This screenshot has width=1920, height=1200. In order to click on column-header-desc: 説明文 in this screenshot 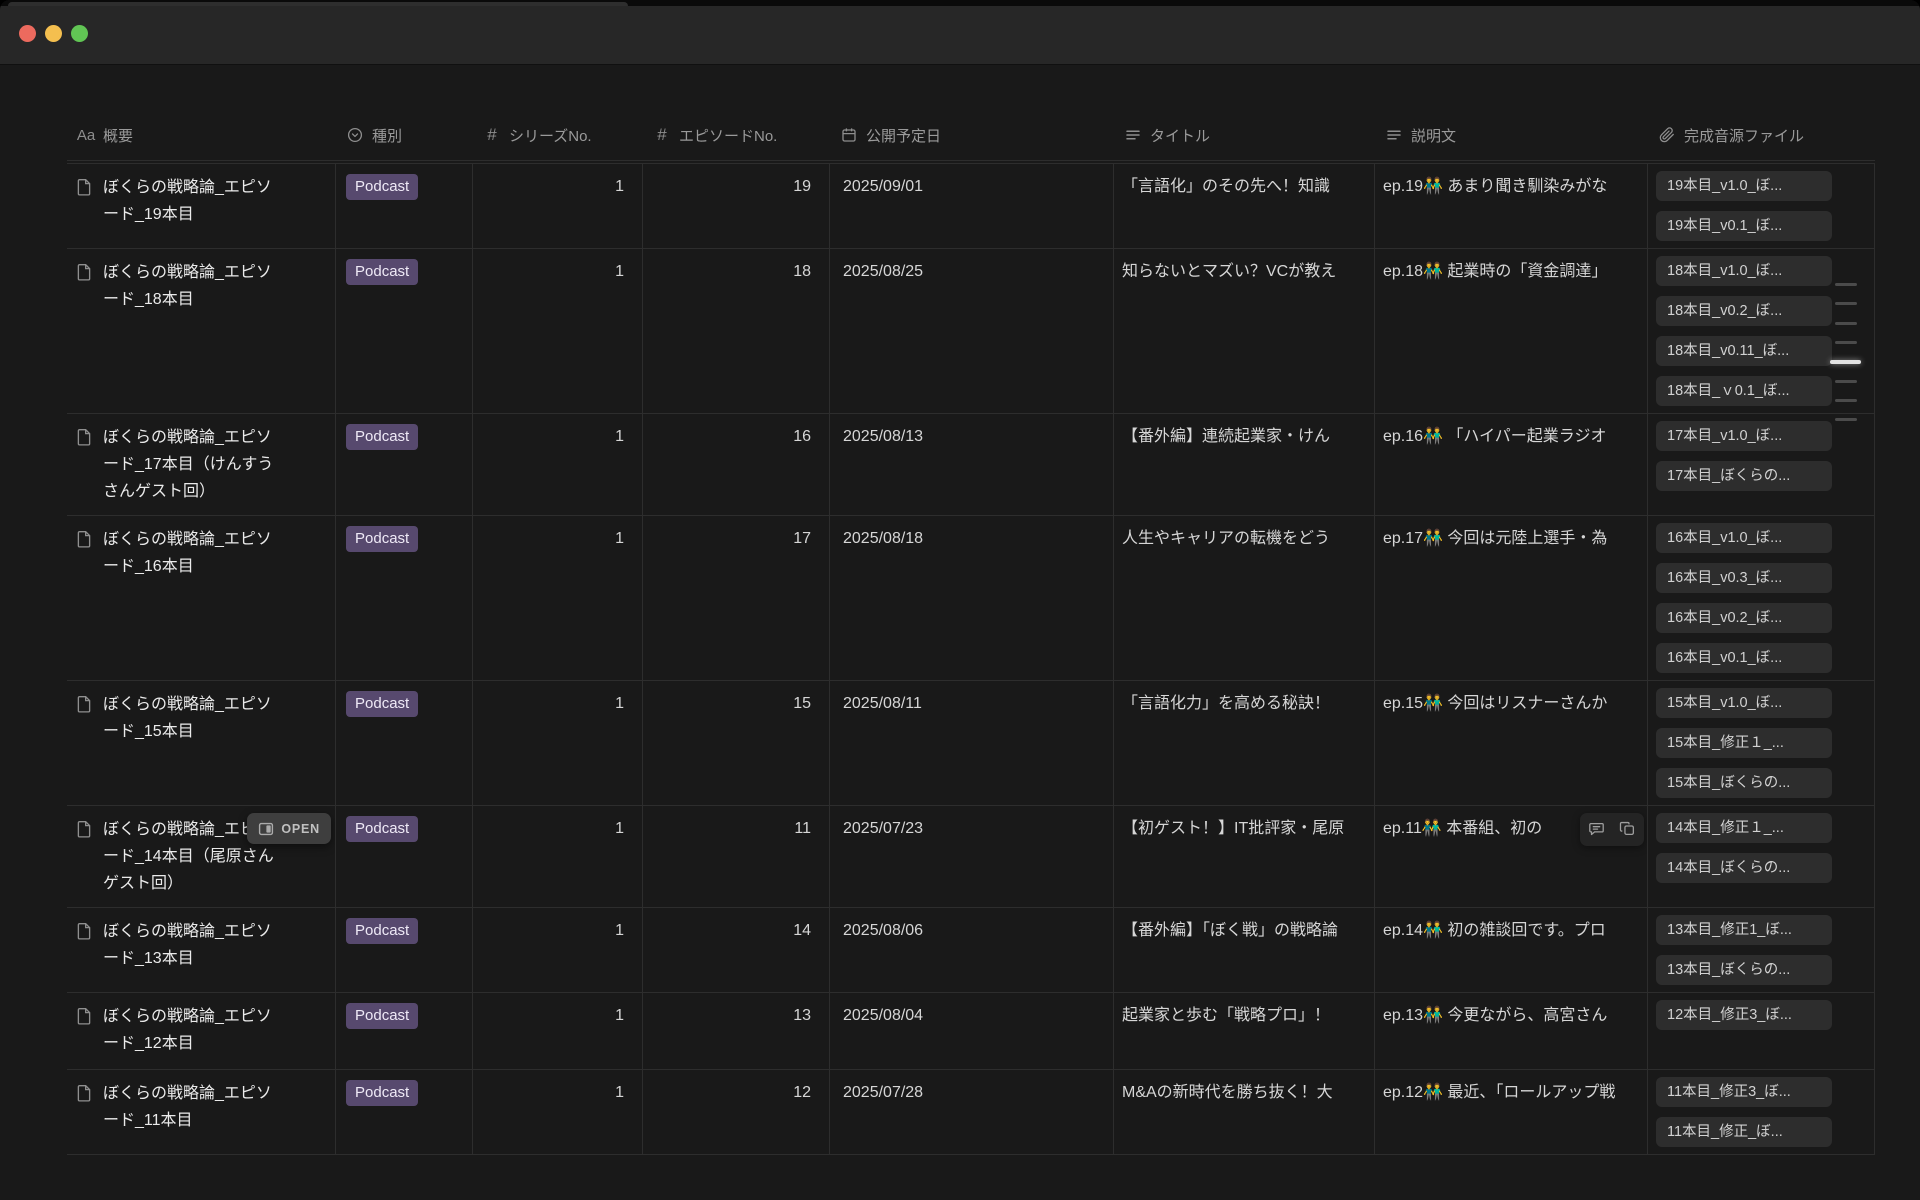, I will do `click(1511, 135)`.